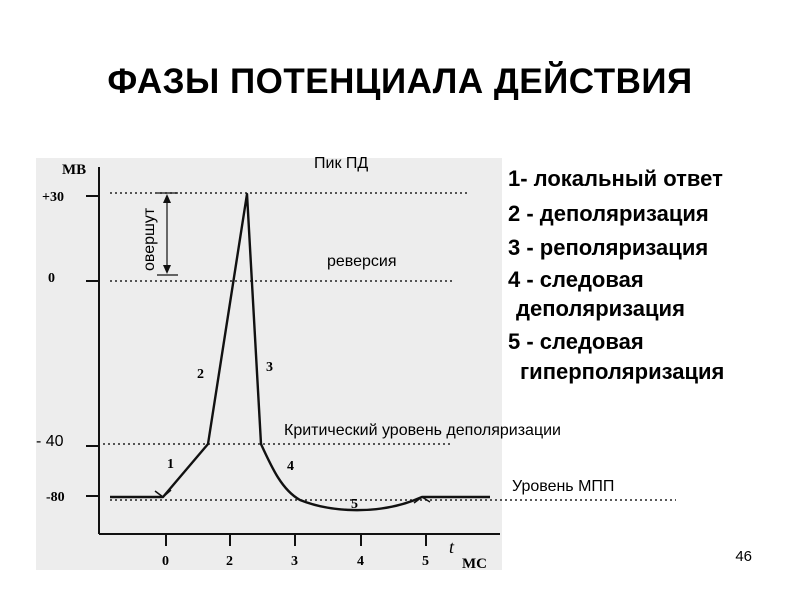 This screenshot has height=600, width=800. What do you see at coordinates (149, 239) in the screenshot?
I see `overshoot-label: овершут` at bounding box center [149, 239].